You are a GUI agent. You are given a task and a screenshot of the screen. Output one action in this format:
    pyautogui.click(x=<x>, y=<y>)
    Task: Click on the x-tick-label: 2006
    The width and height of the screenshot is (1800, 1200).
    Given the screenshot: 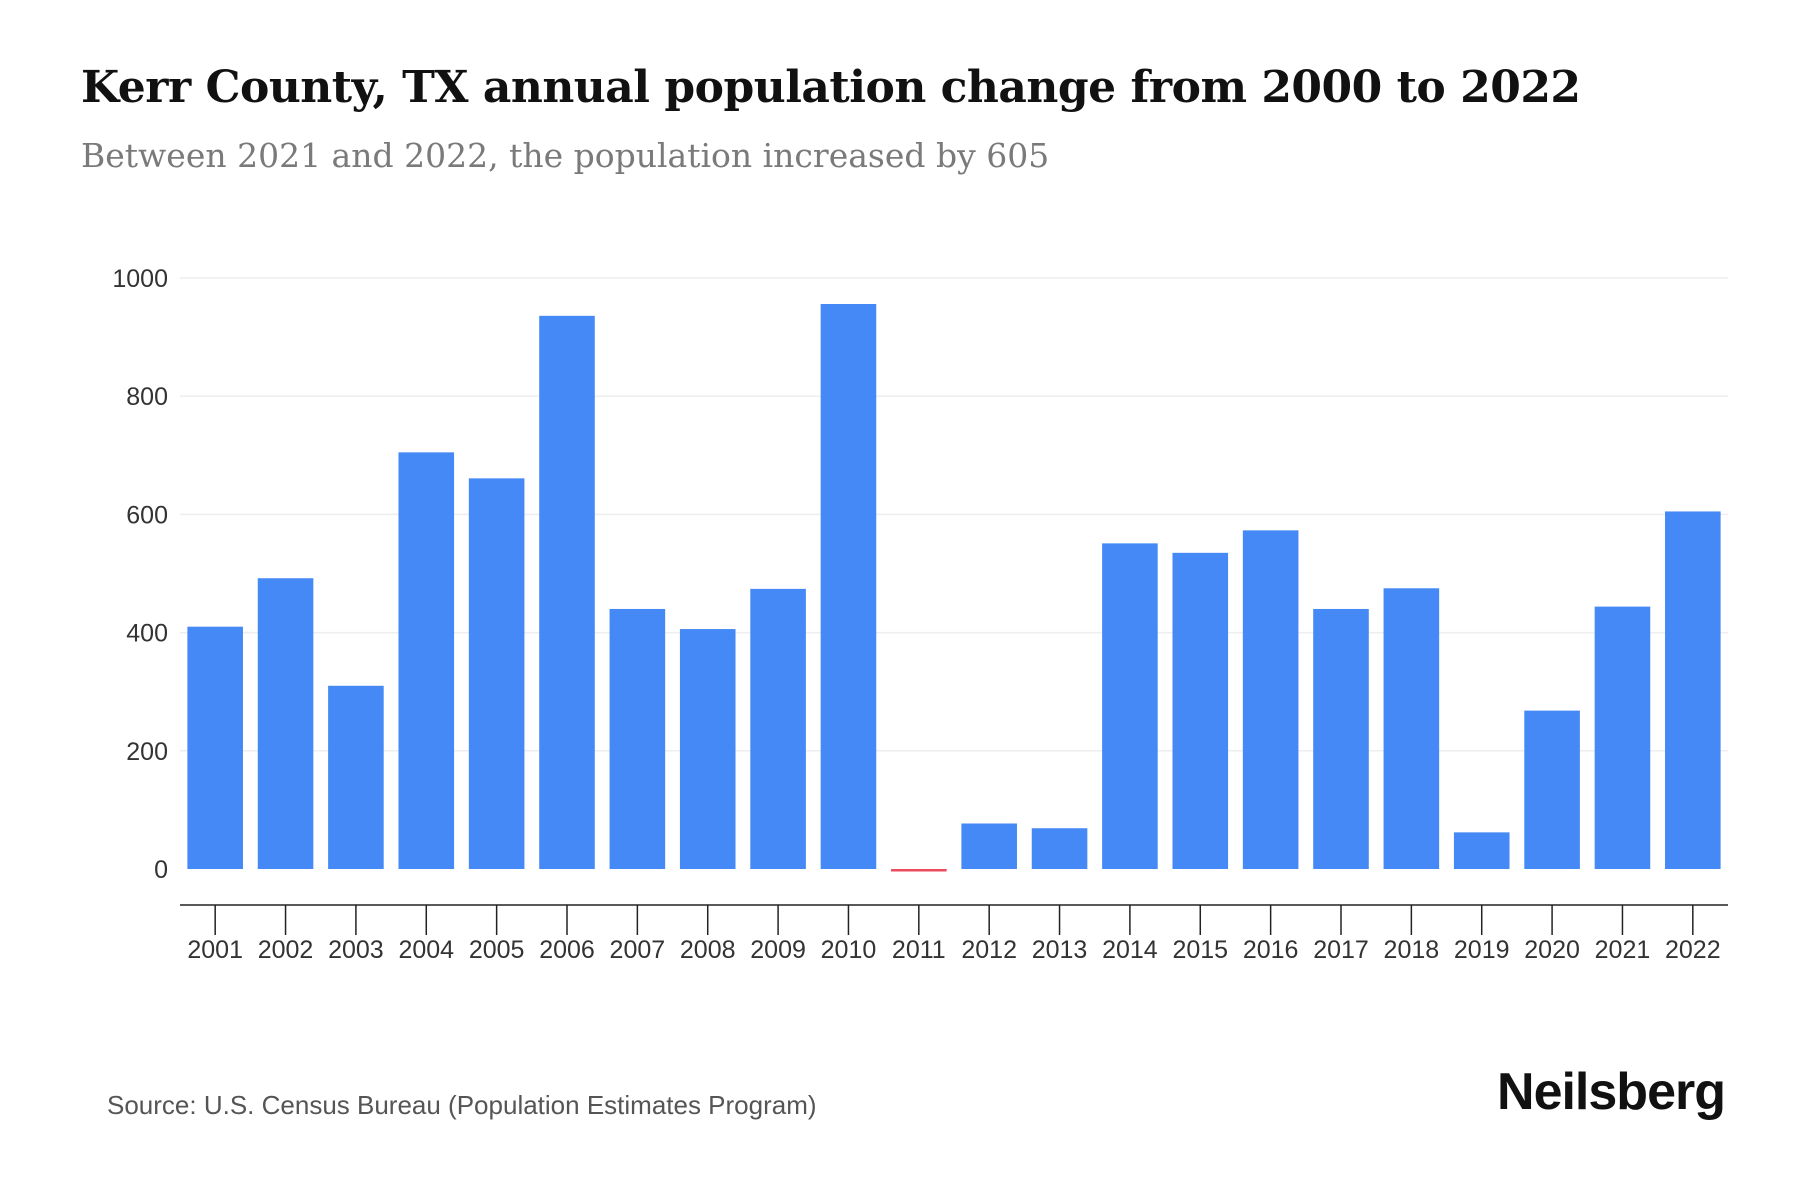 What is the action you would take?
    pyautogui.click(x=567, y=950)
    